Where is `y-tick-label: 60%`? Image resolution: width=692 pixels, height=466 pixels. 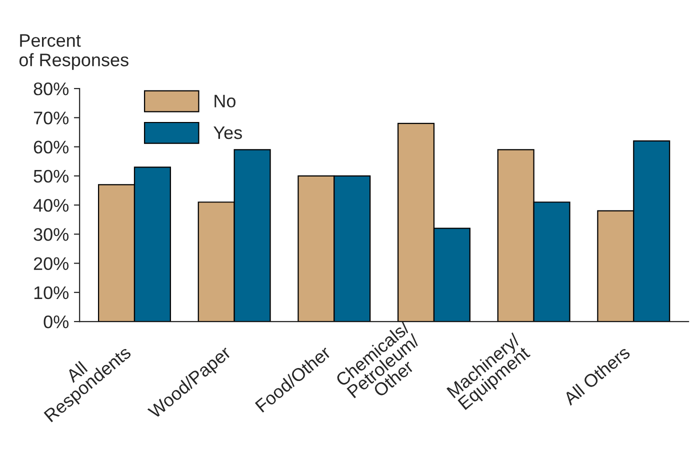 y-tick-label: 60% is located at coordinates (51, 147).